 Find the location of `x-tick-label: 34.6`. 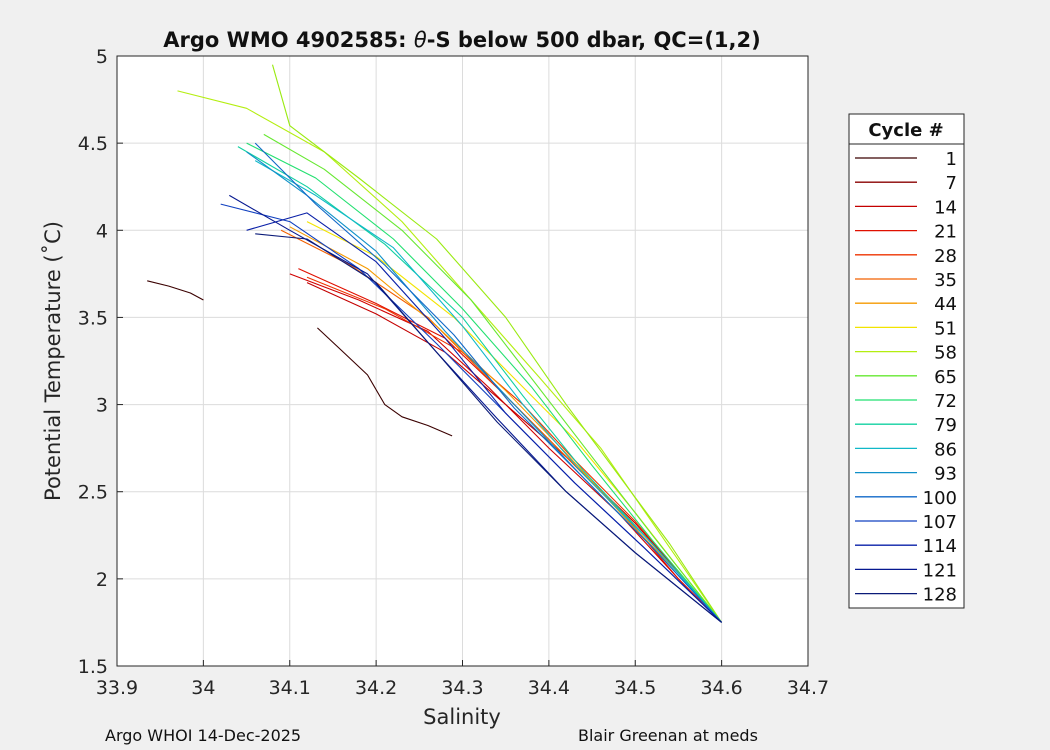

x-tick-label: 34.6 is located at coordinates (721, 688).